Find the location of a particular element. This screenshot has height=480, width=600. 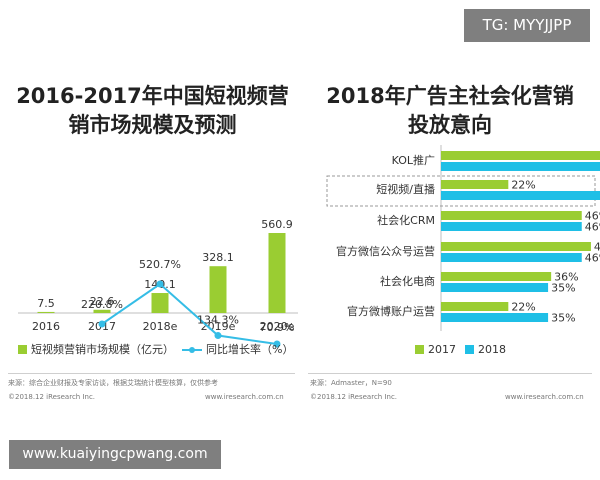

legend-label-2017: 2017 is located at coordinates (442, 349).